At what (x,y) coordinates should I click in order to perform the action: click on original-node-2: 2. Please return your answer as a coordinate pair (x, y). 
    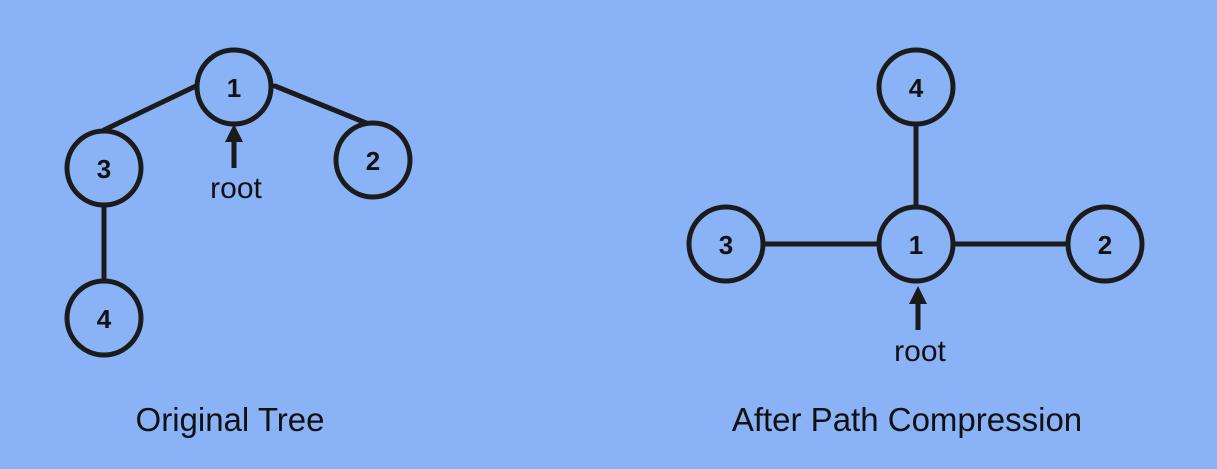
    Looking at the image, I should click on (373, 160).